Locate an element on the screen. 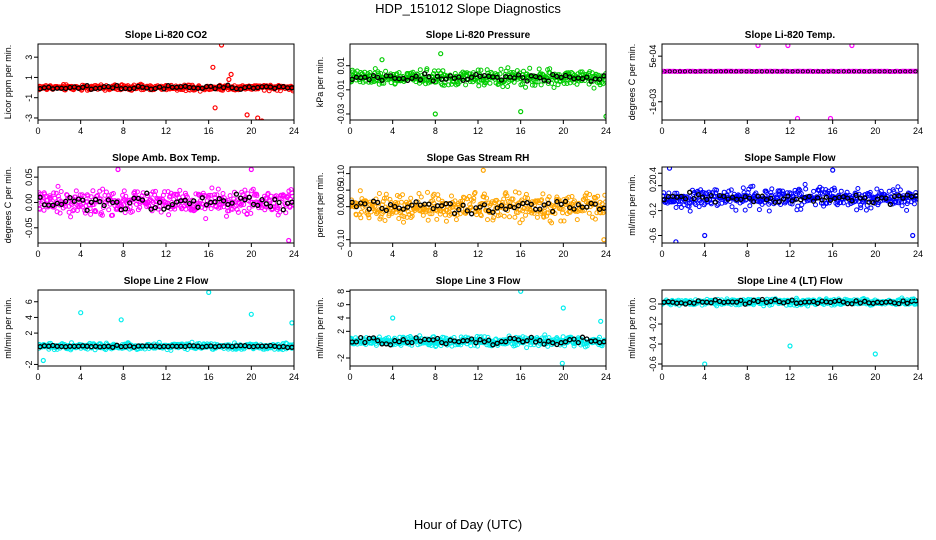  y-tick-label: -3 is located at coordinates (29, 118).